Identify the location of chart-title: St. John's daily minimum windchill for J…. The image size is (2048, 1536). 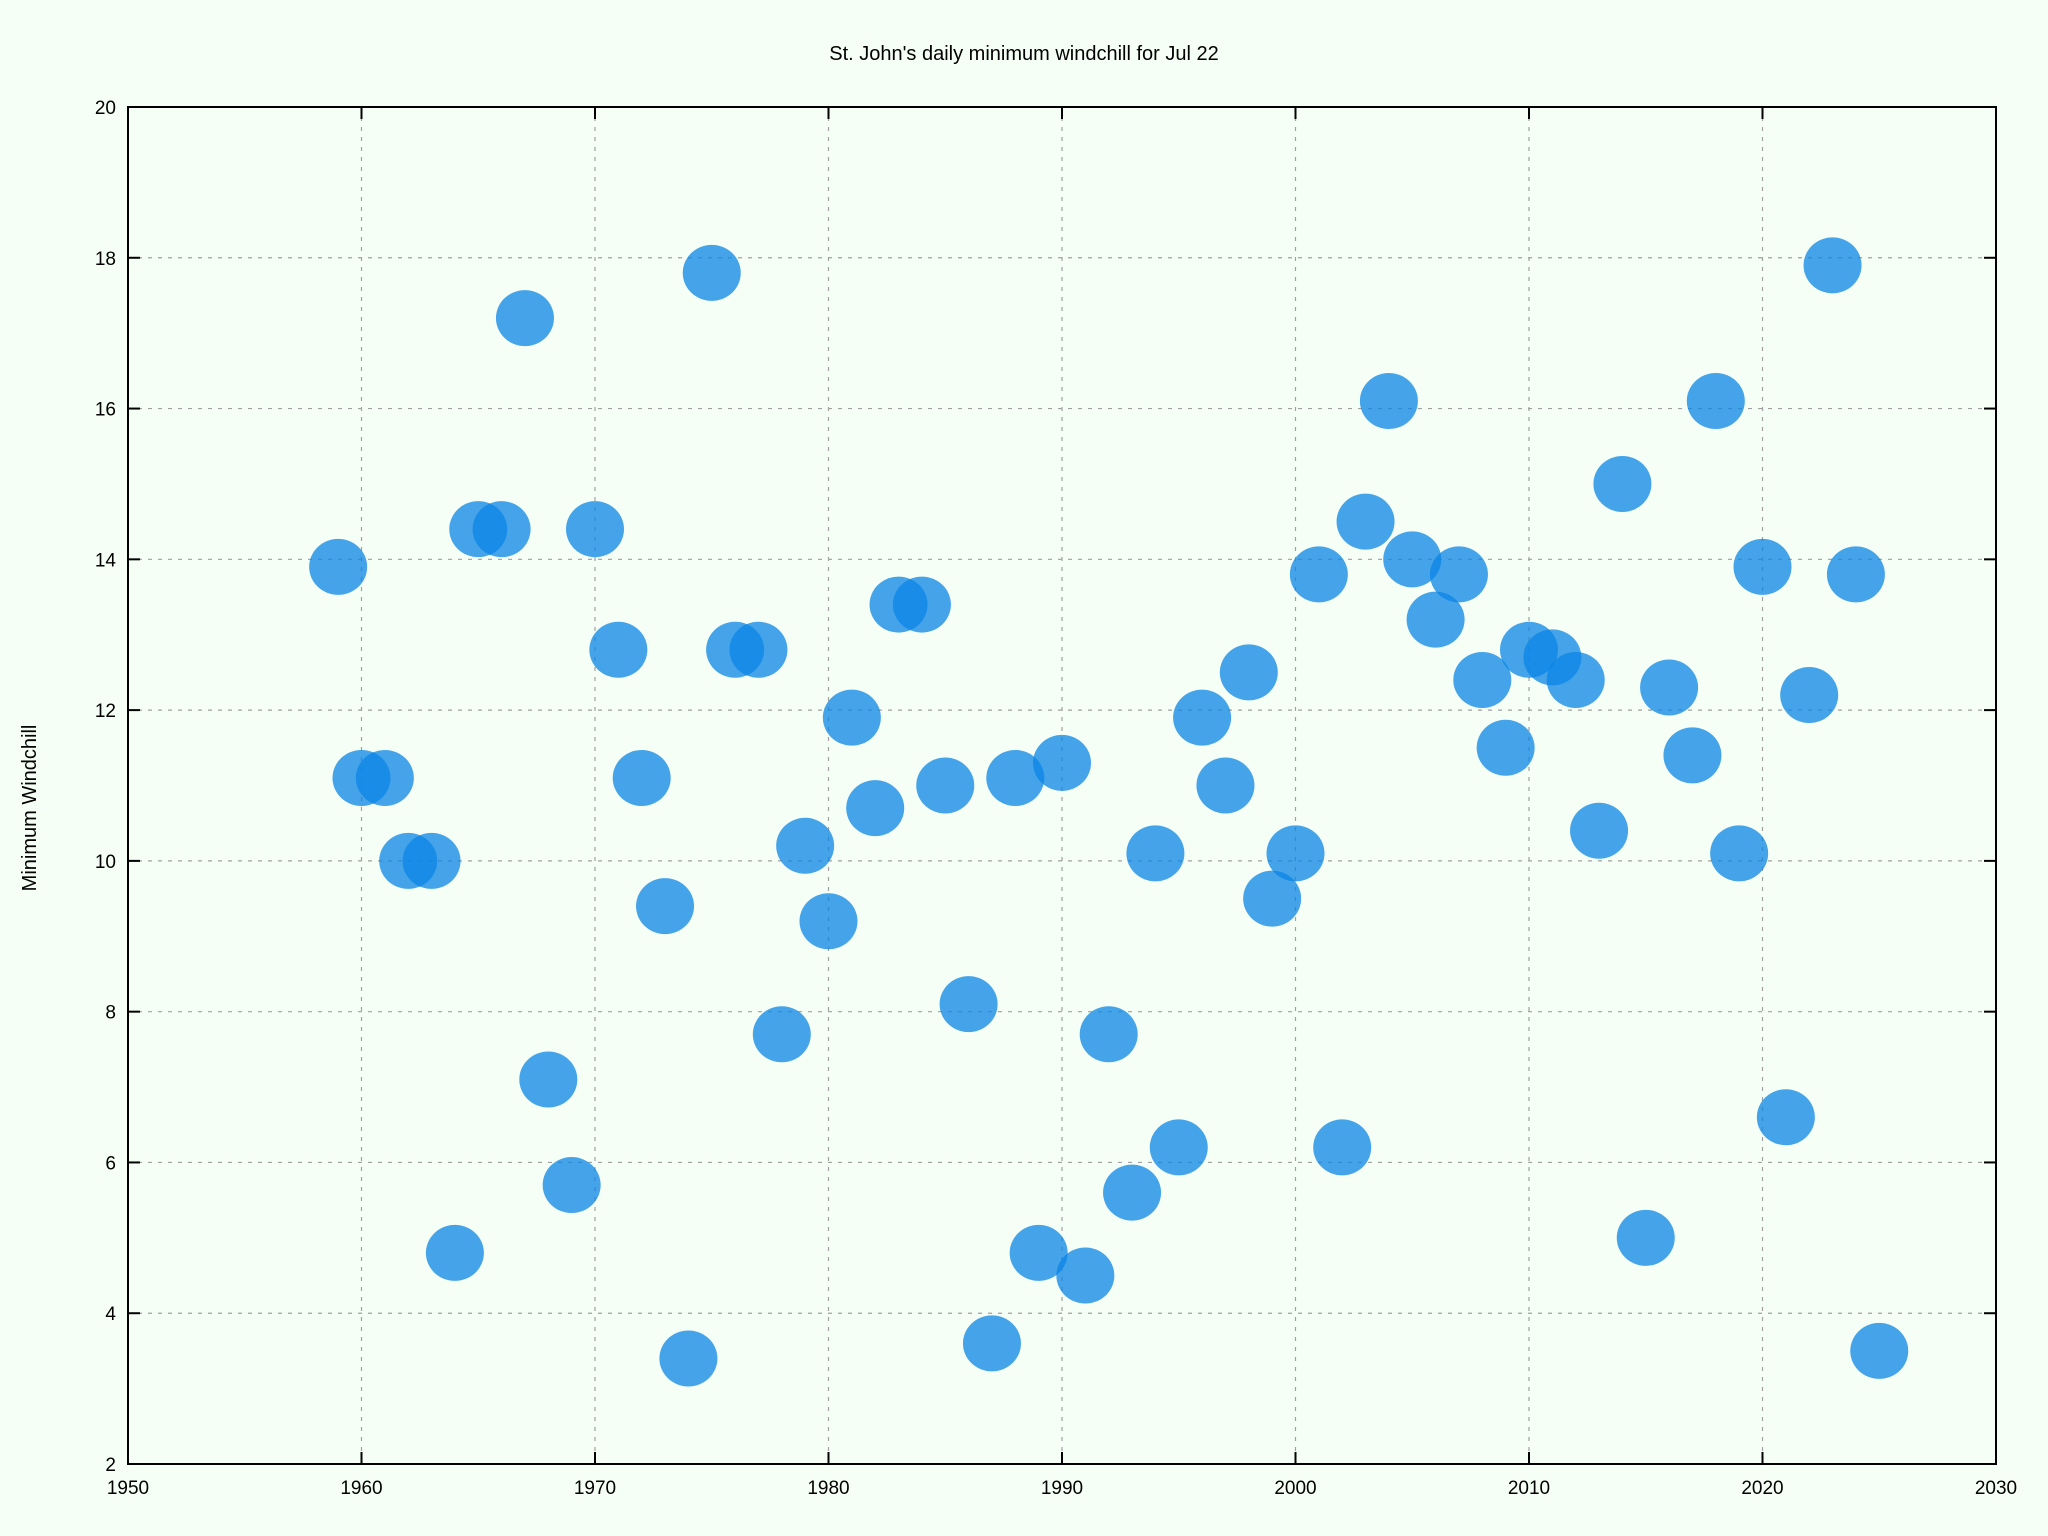
(1024, 54).